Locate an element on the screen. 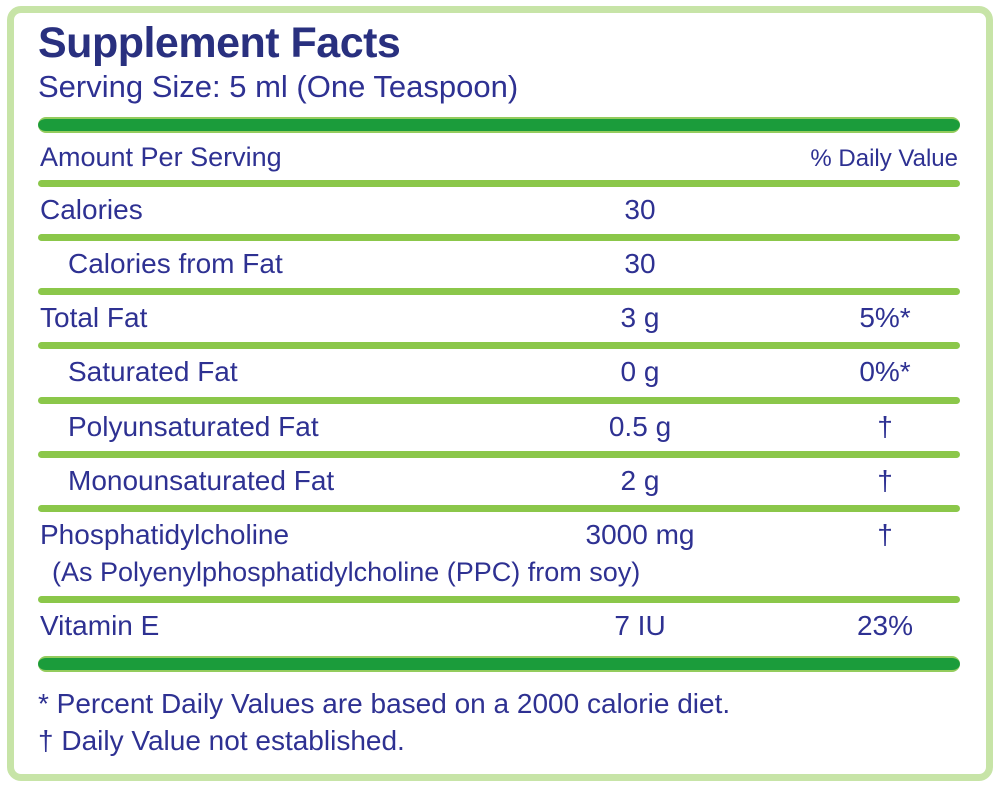  nutrient-row: Calories 30 is located at coordinates (499, 210).